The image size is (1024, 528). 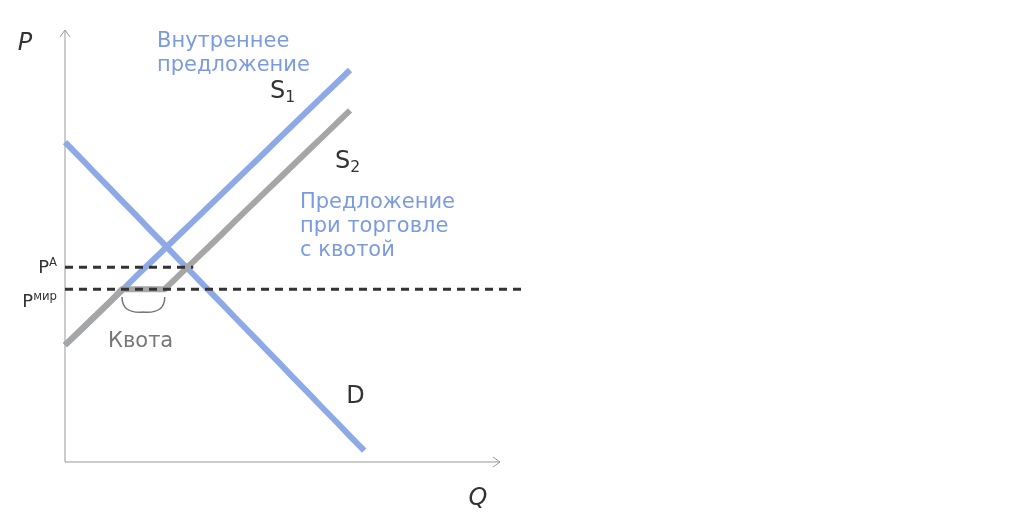 What do you see at coordinates (283, 91) in the screenshot?
I see `series-label: S$_{1}$` at bounding box center [283, 91].